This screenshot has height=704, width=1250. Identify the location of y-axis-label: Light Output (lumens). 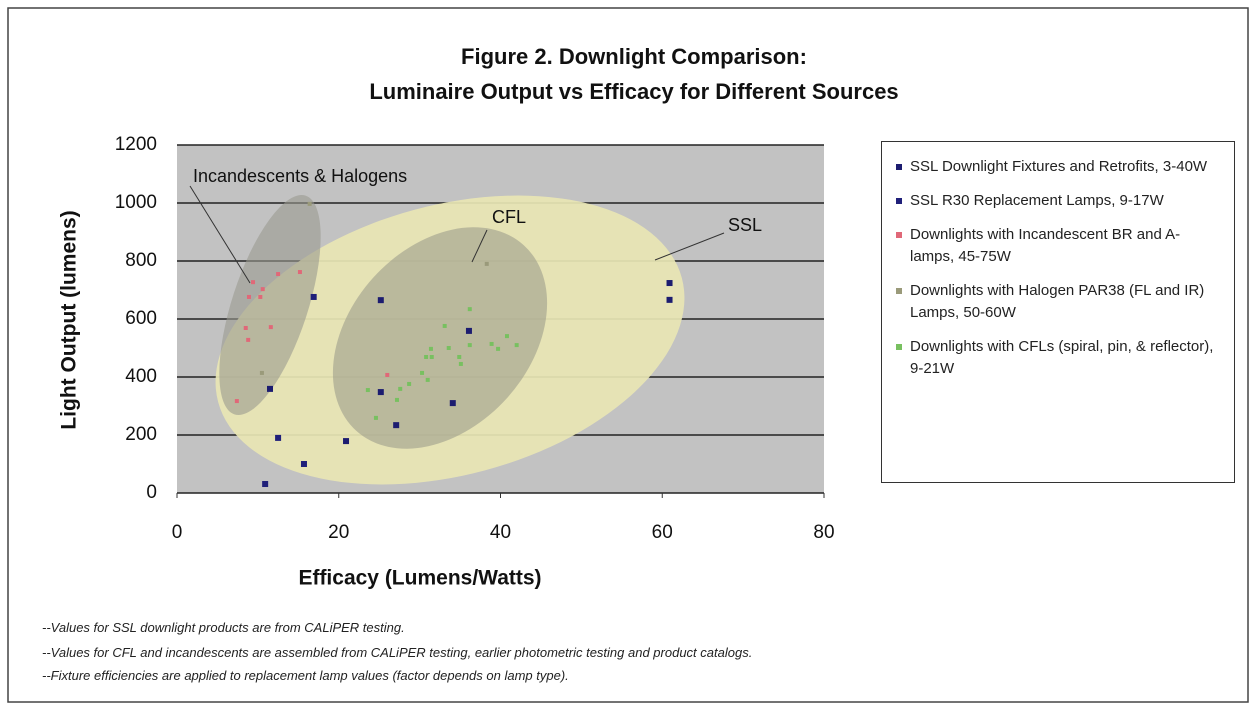
(69, 319).